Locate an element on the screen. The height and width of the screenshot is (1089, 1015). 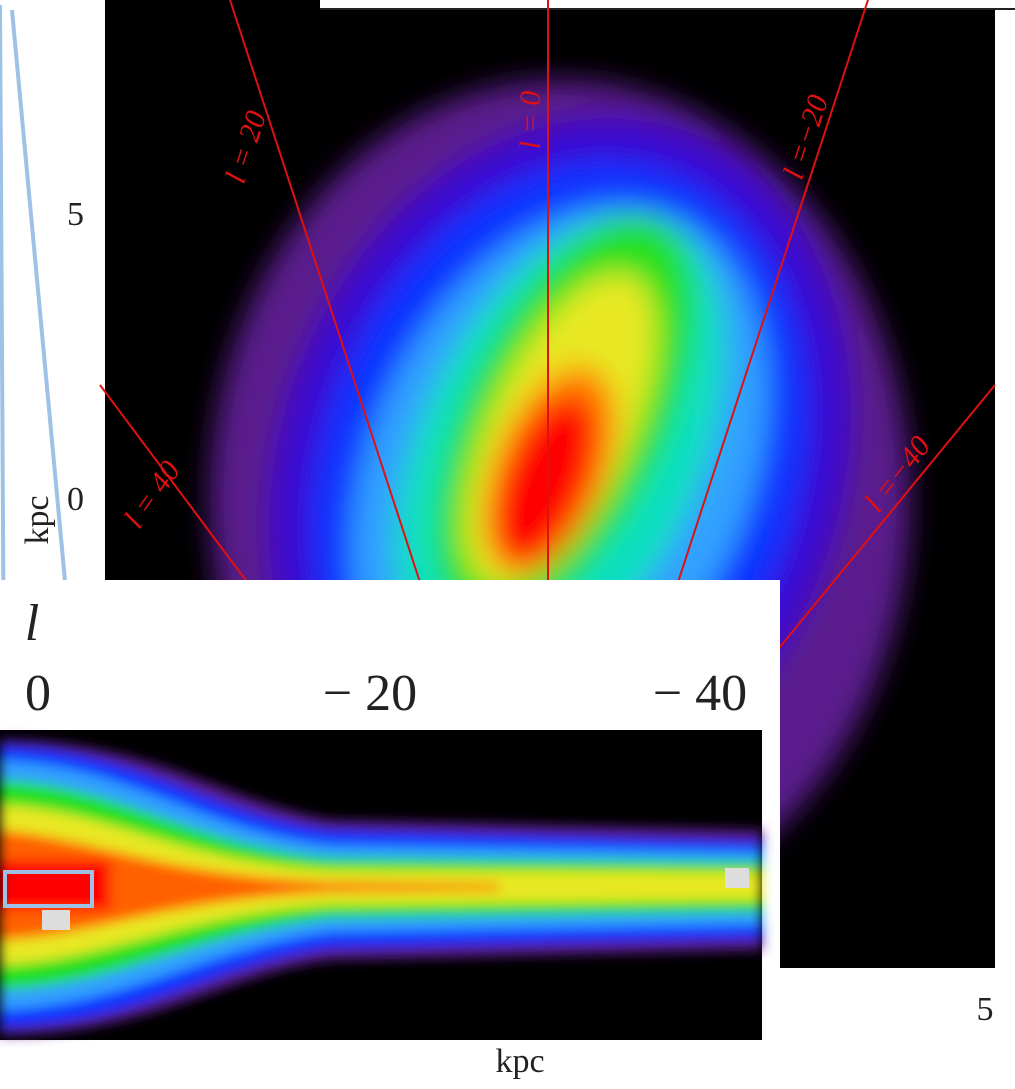
tick-label: 0 is located at coordinates (38, 693).